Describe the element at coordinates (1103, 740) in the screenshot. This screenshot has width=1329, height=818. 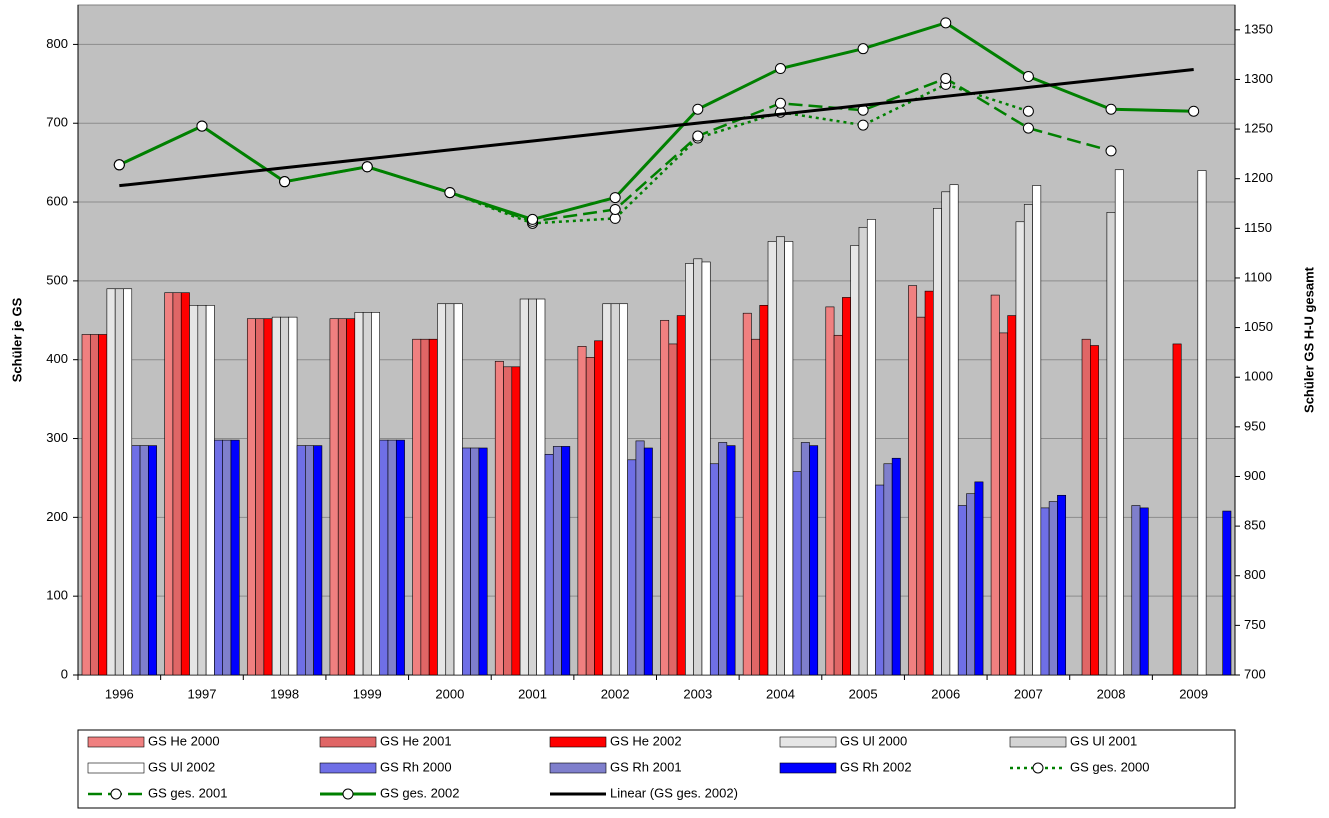
I see `legend-label: GS Ul 2001` at that location.